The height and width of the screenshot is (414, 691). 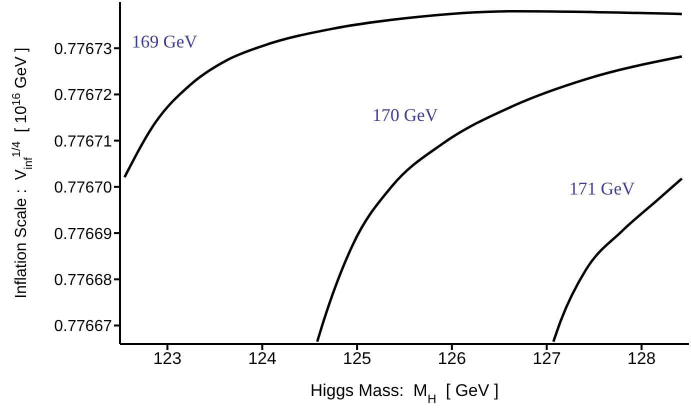 What do you see at coordinates (602, 188) in the screenshot?
I see `series-label: 171 GeV` at bounding box center [602, 188].